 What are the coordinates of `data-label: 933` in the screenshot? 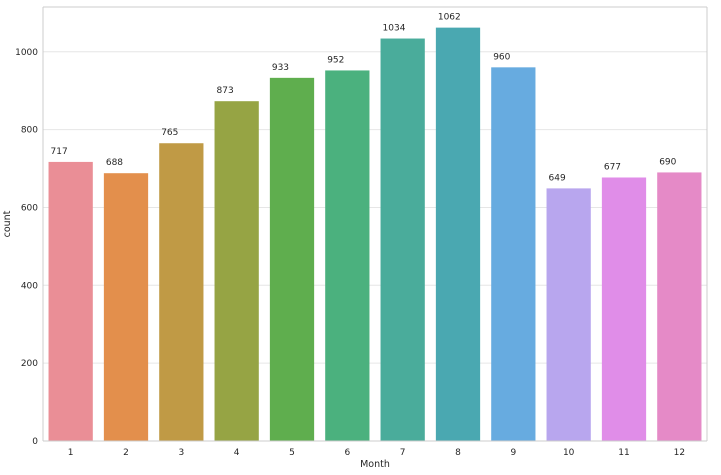 It's located at (280, 68).